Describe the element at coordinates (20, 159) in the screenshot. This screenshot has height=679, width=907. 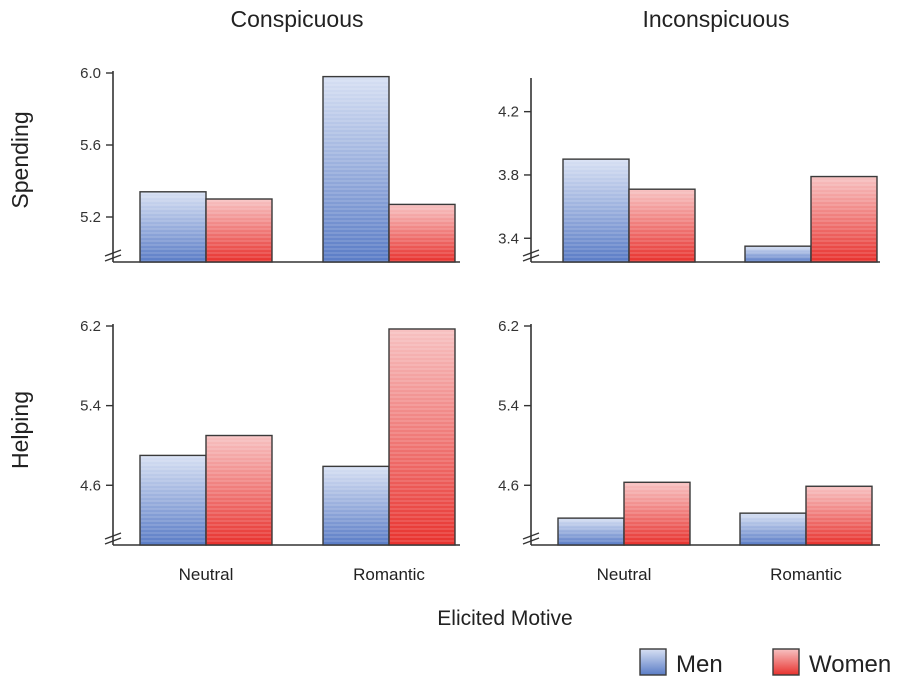
I see `row-title-spending: Spending` at that location.